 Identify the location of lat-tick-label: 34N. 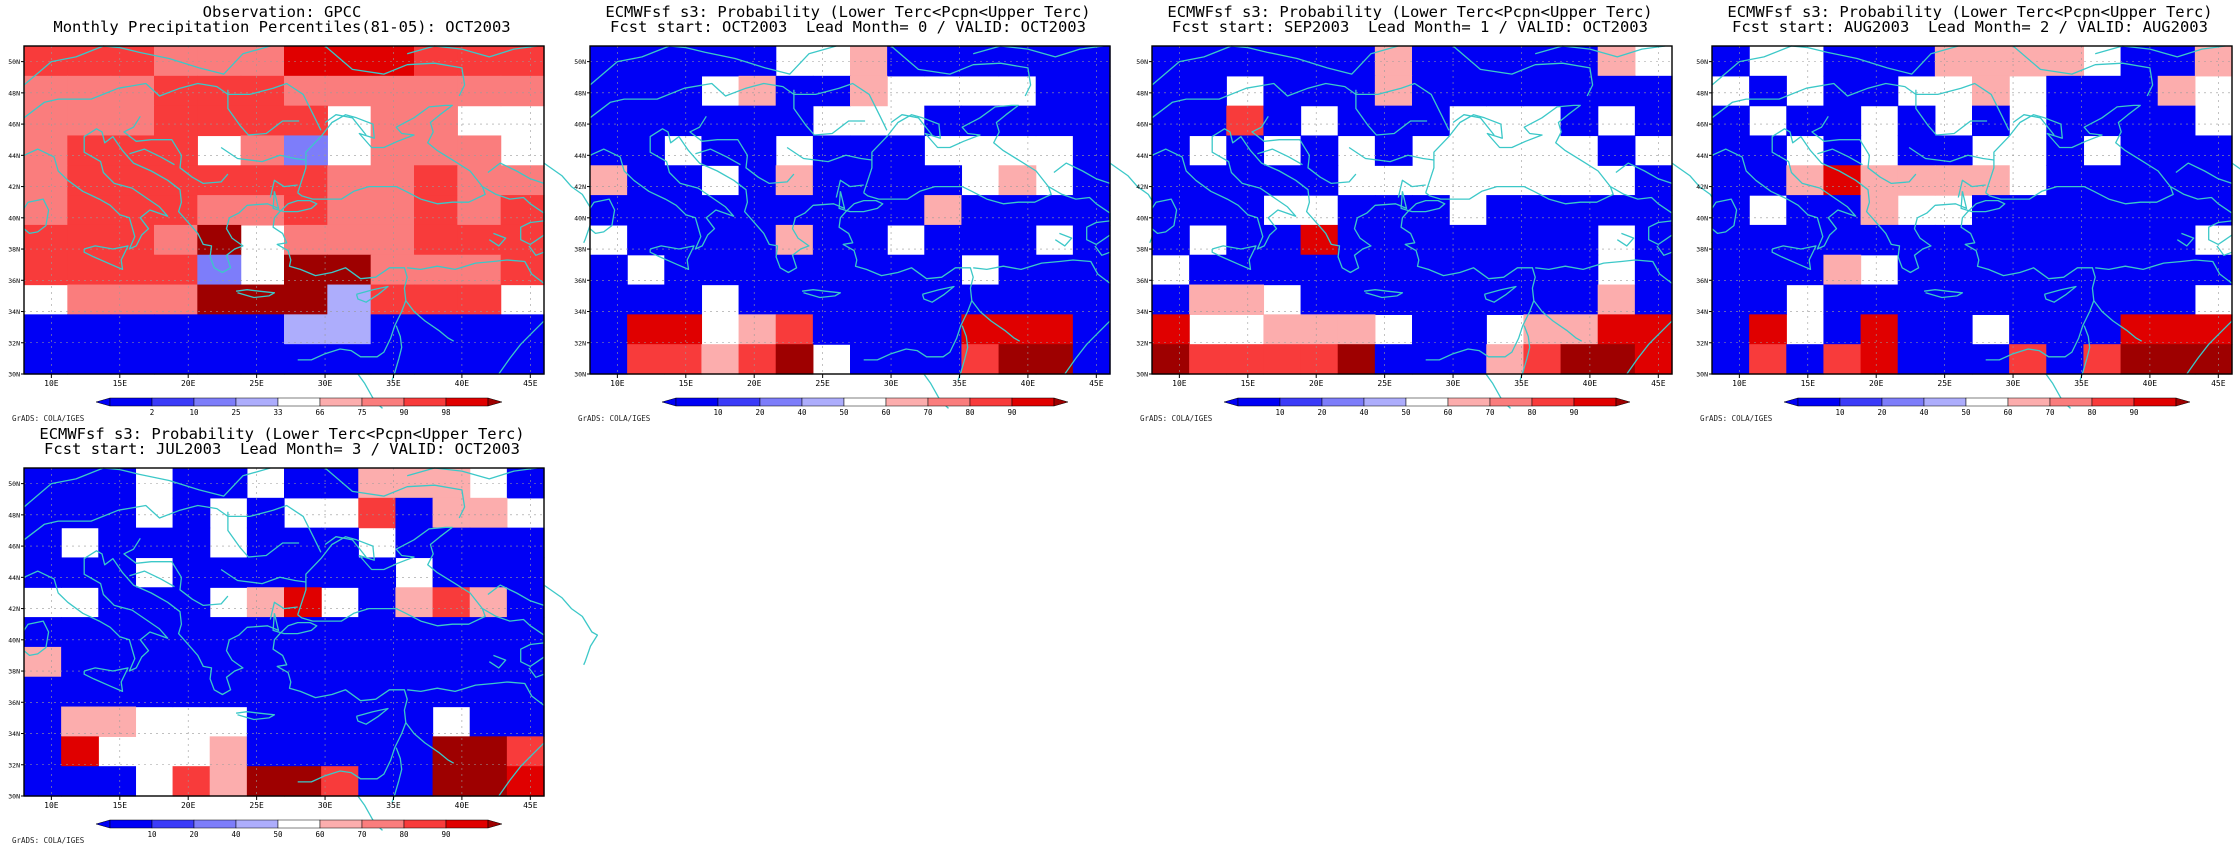
(1142, 312).